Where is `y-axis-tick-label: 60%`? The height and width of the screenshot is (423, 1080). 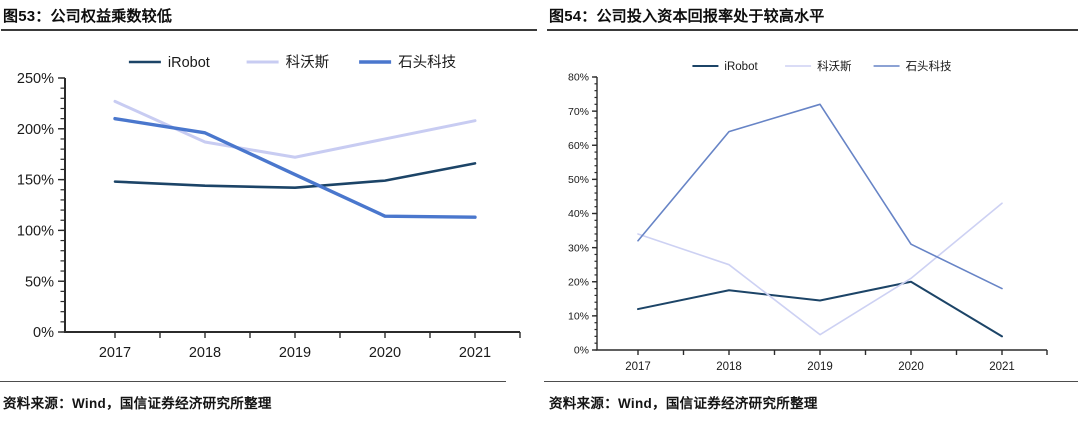
y-axis-tick-label: 60% is located at coordinates (578, 146).